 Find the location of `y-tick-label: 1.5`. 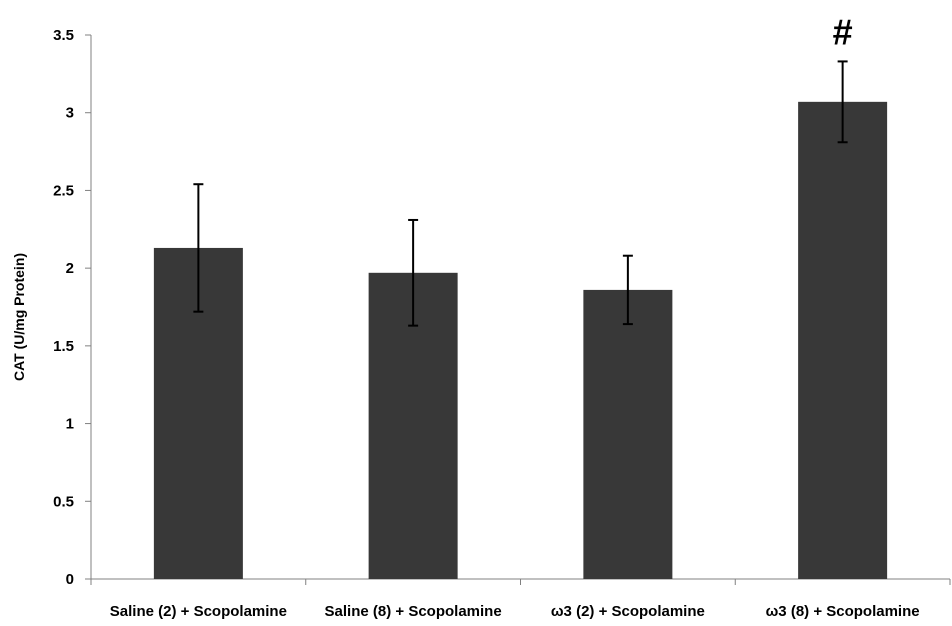

y-tick-label: 1.5 is located at coordinates (63, 346).